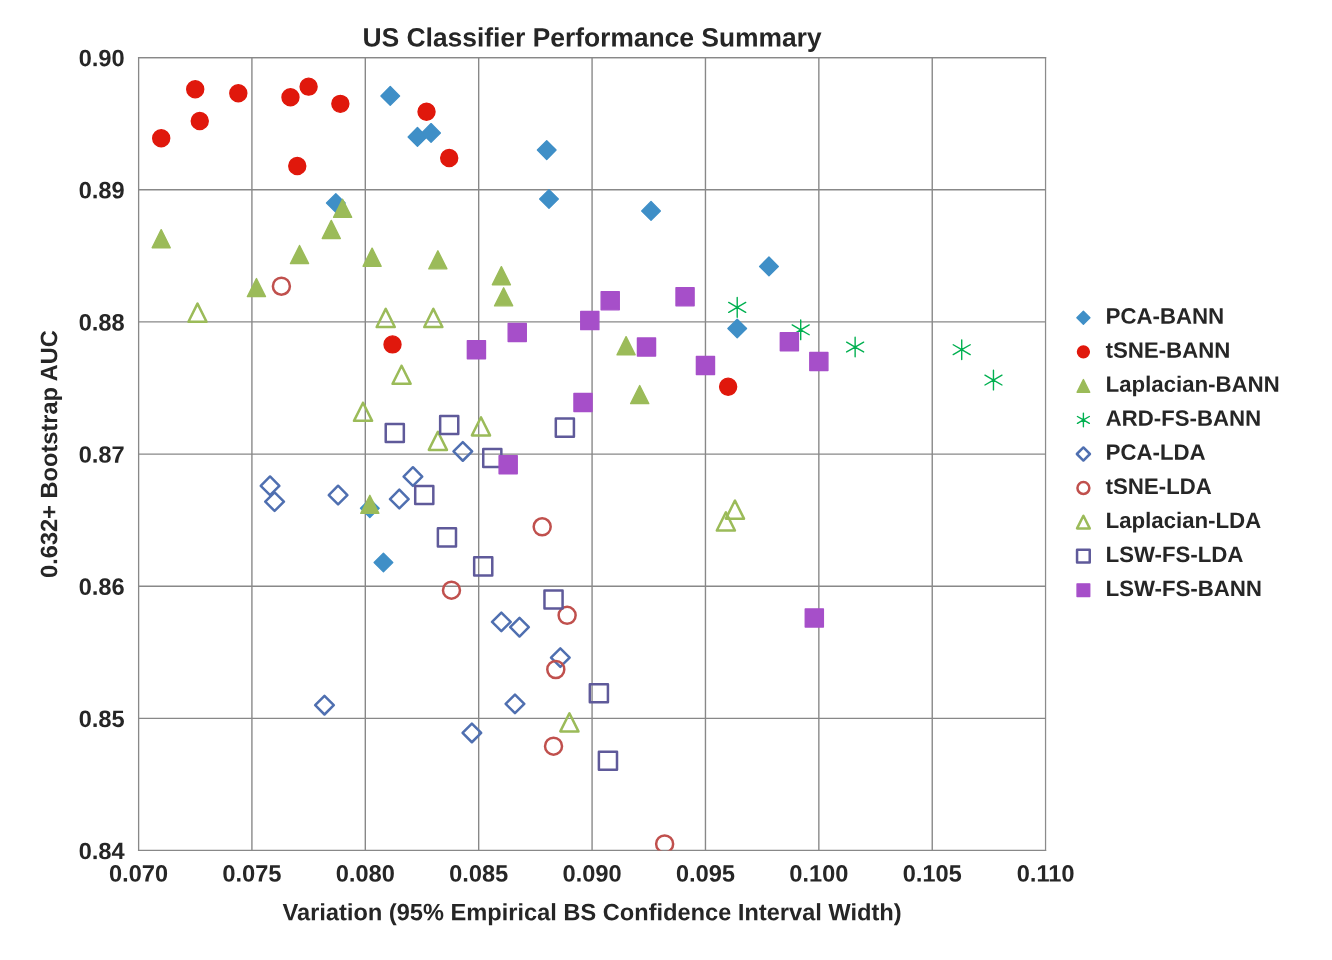 This screenshot has height=960, width=1332. I want to click on legend-label: PCA-LDA, so click(1156, 452).